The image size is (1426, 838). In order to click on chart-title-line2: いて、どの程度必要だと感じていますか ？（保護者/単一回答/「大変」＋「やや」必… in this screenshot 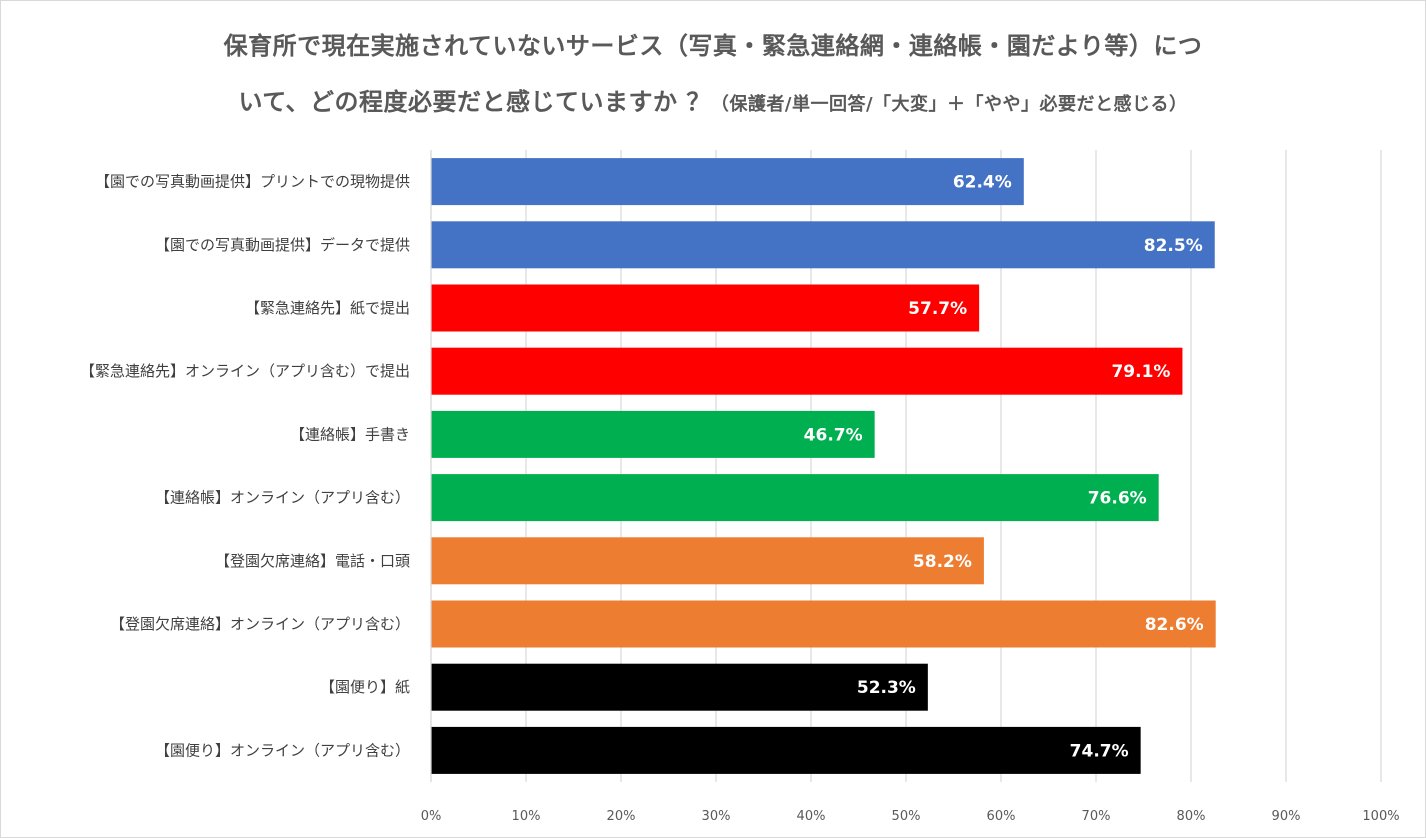, I will do `click(713, 99)`.